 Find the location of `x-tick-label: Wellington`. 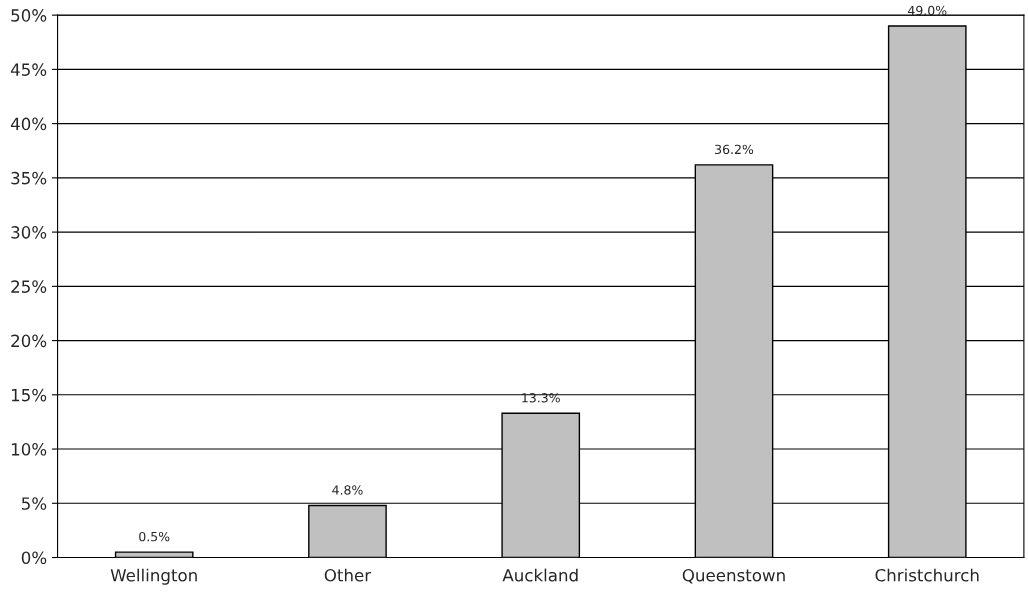

x-tick-label: Wellington is located at coordinates (153, 576).